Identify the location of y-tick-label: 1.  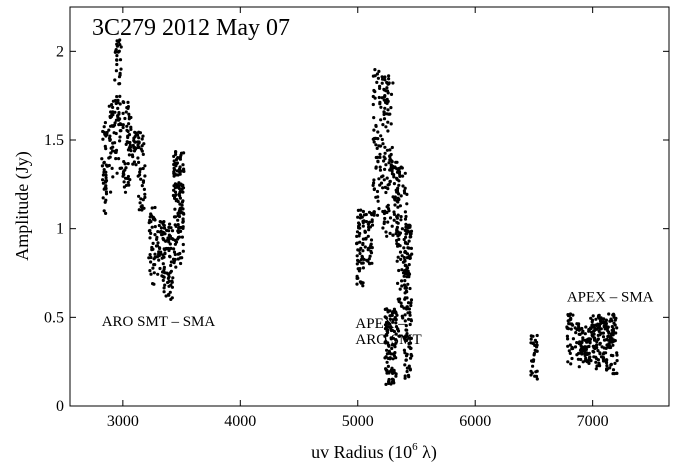
(60, 229).